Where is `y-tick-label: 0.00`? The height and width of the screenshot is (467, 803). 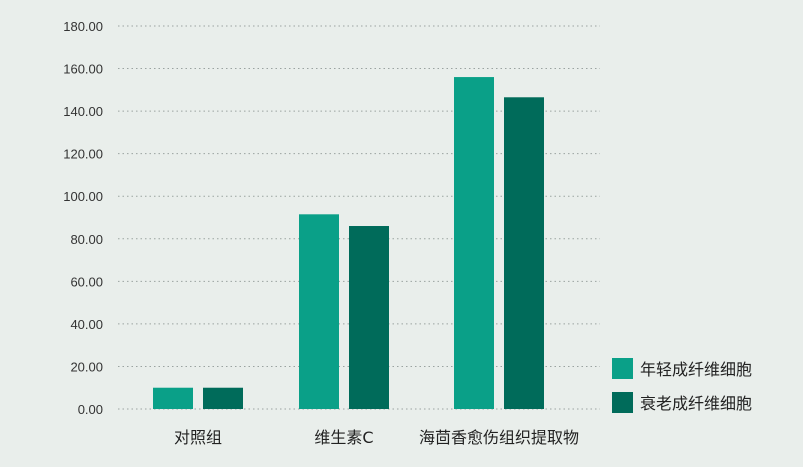
y-tick-label: 0.00 is located at coordinates (90, 409).